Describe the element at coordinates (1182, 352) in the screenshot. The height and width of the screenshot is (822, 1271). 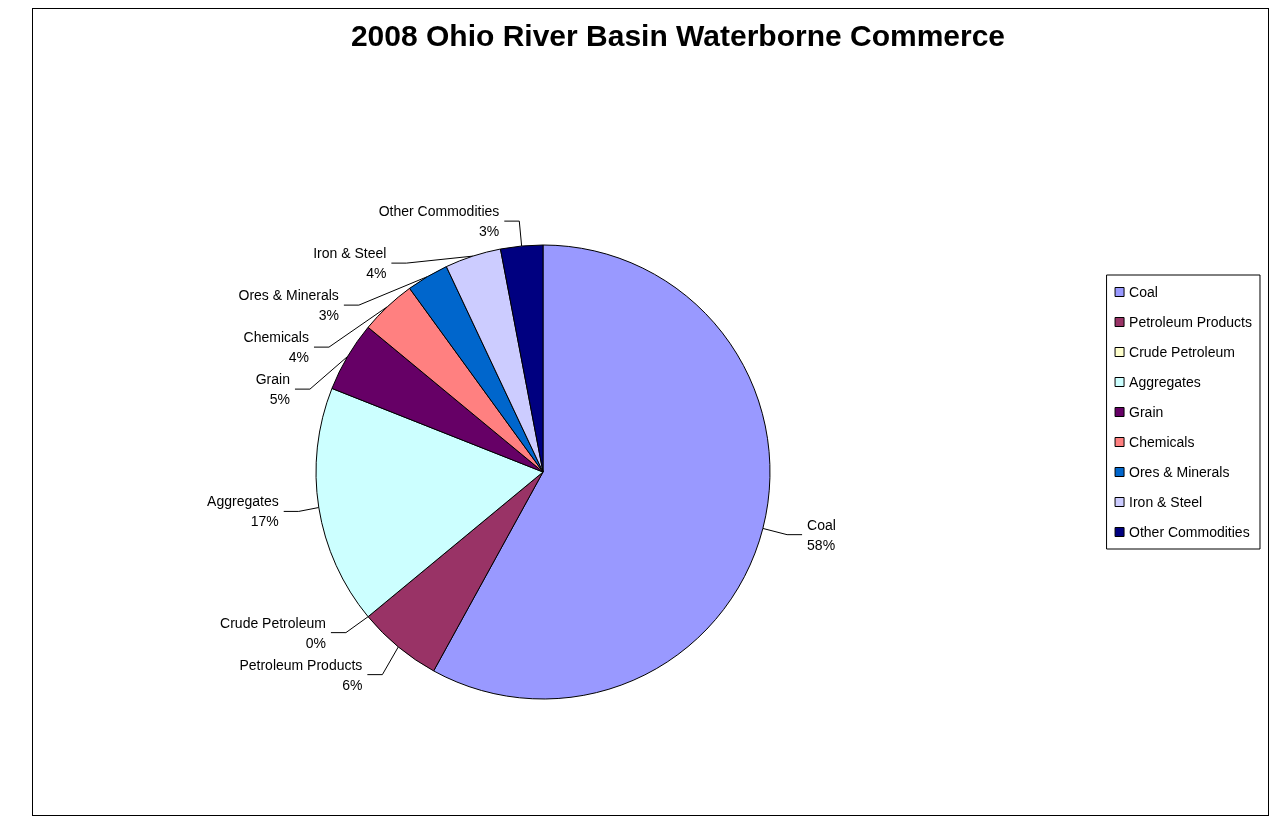
I see `legend-label: Crude Petroleum` at that location.